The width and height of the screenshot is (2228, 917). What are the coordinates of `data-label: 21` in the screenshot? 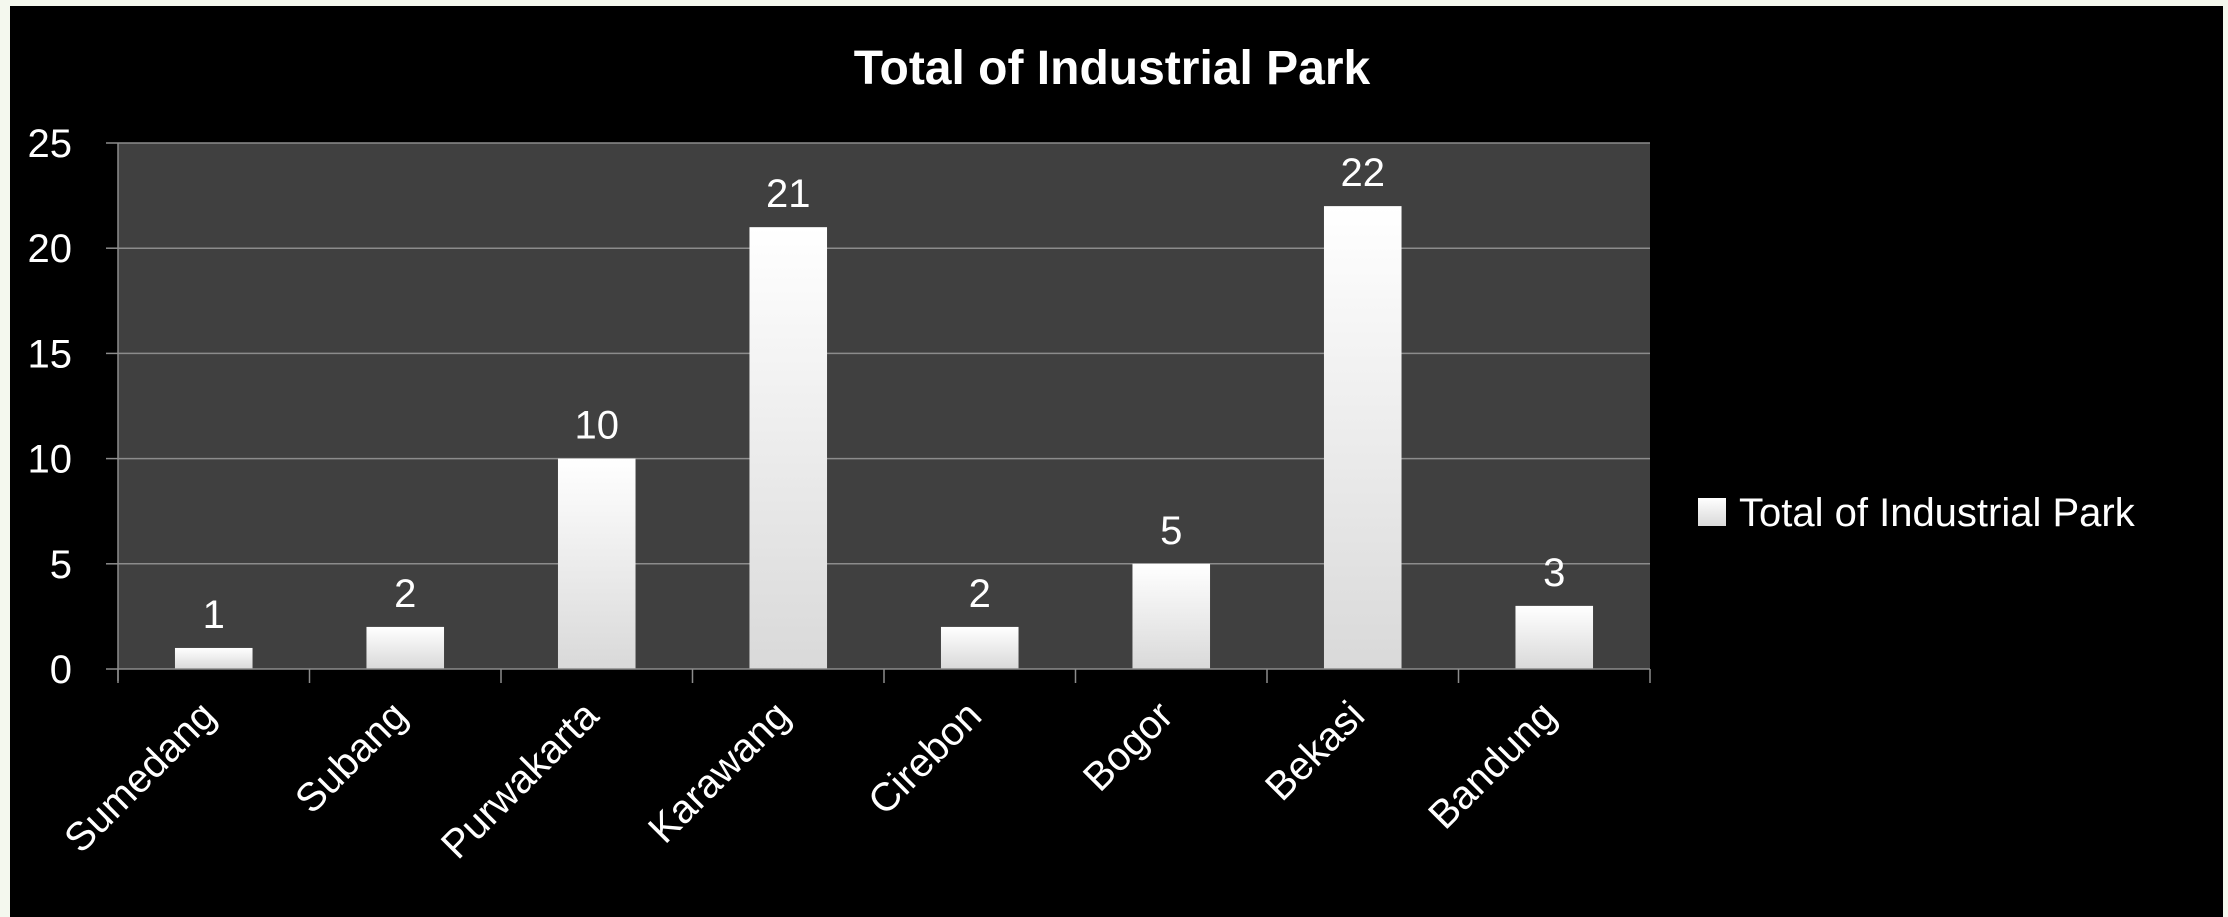 It's located at (788, 194).